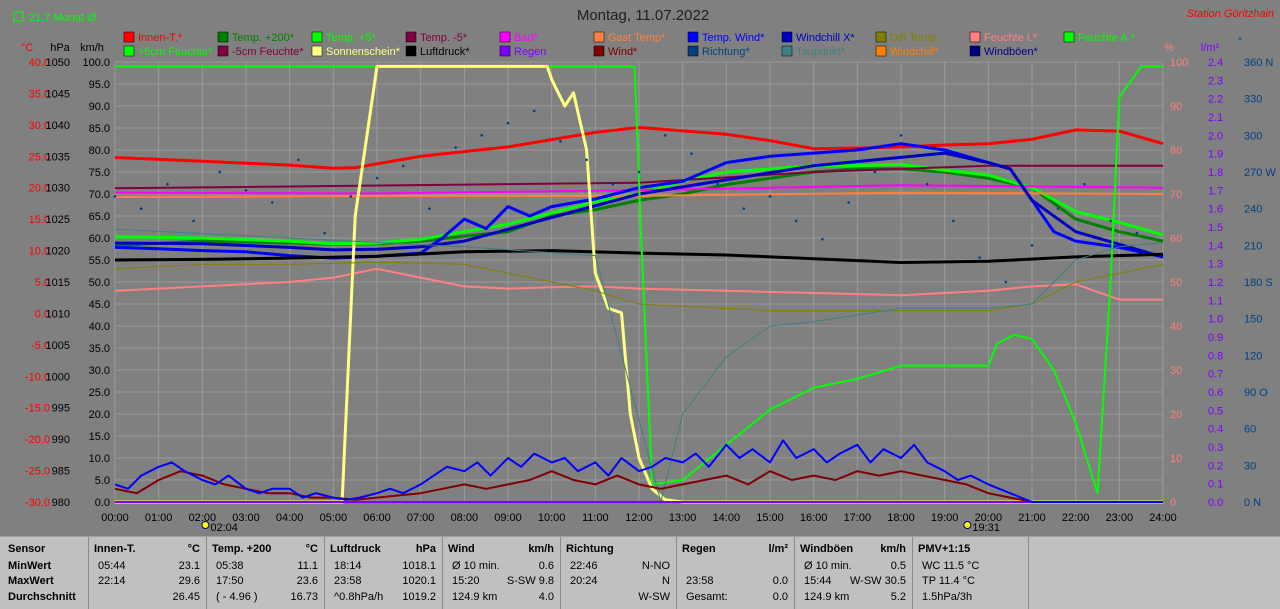 This screenshot has height=609, width=1280. What do you see at coordinates (99, 151) in the screenshot?
I see `tick-wind: 80.0` at bounding box center [99, 151].